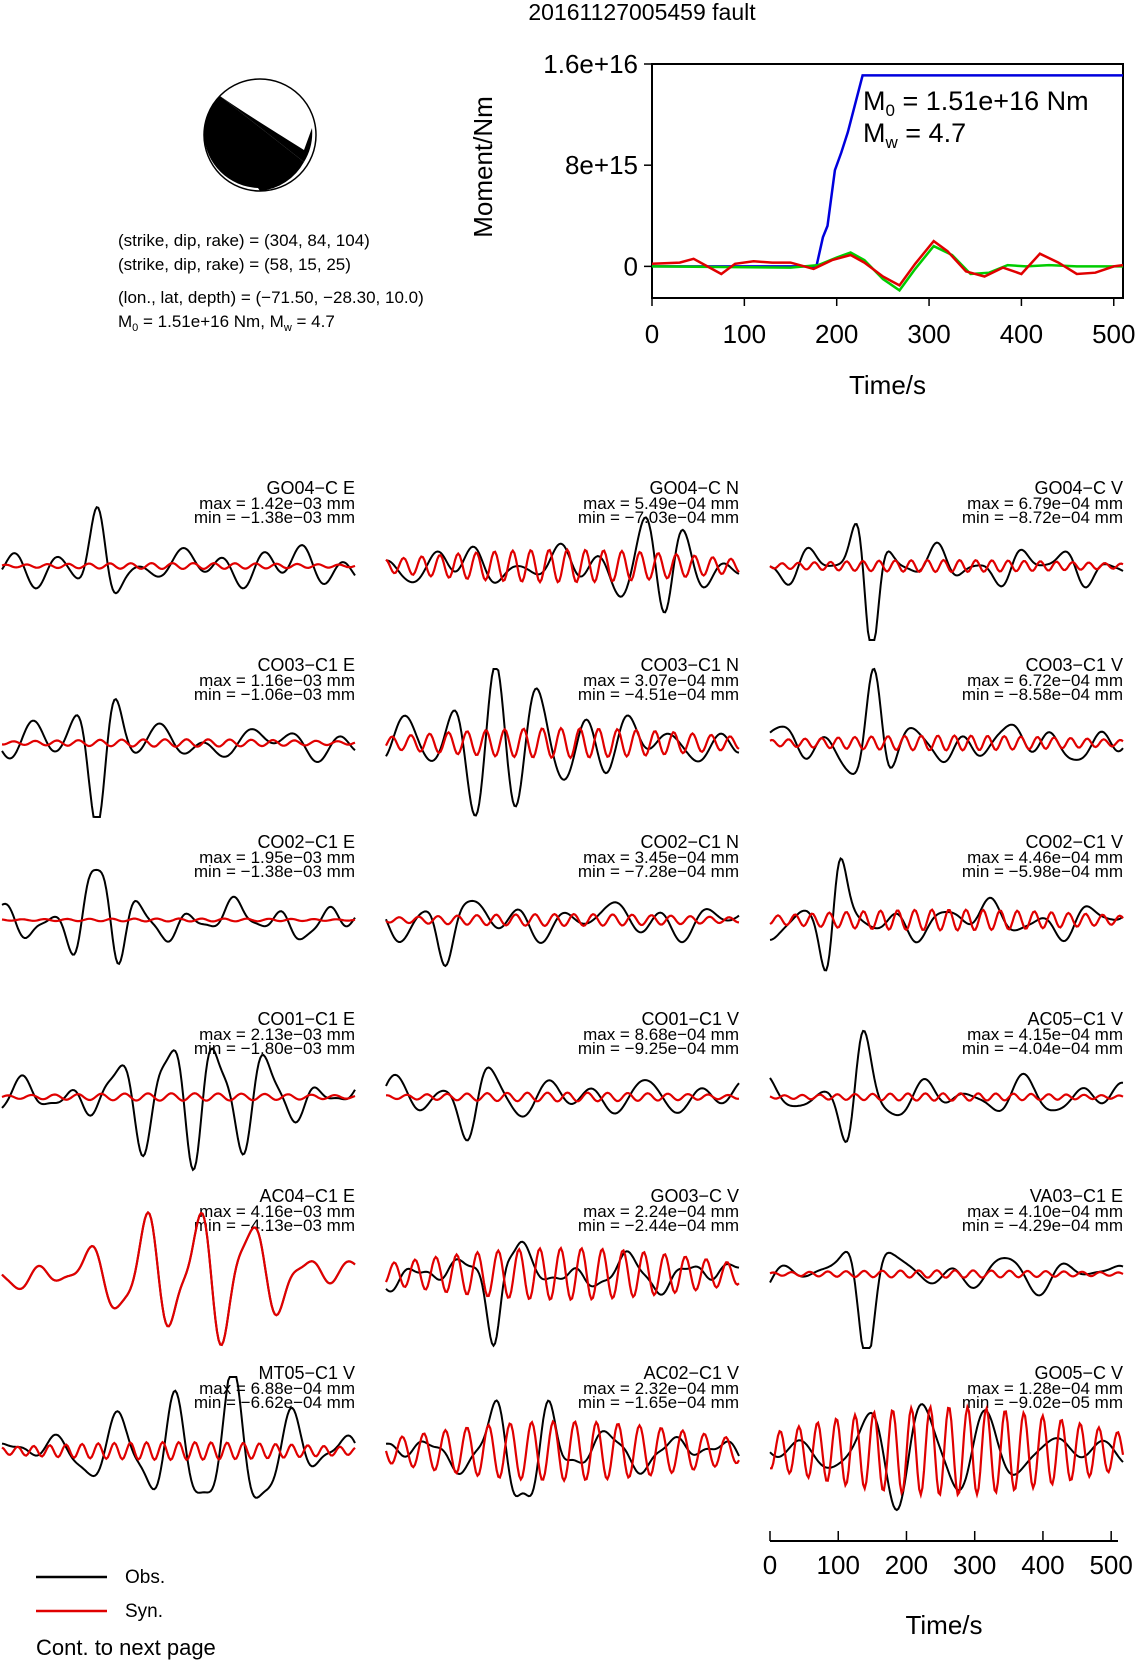  I want to click on waveform-time-axis: 0 100 200 300 400 500 Time/s, so click(948, 1585).